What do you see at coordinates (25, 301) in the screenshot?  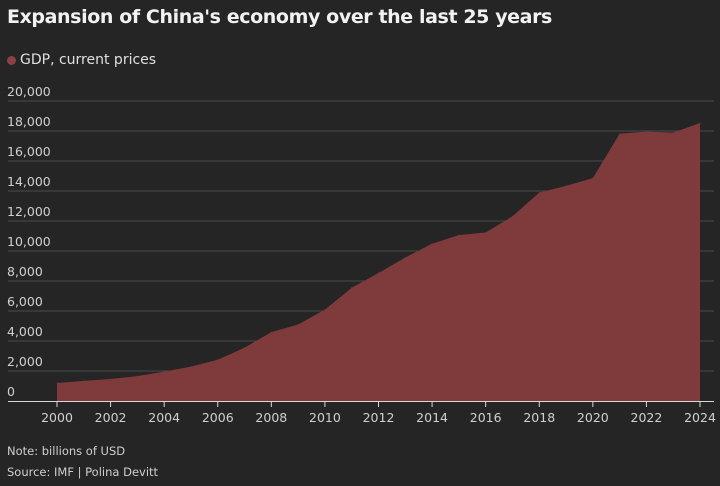 I see `y-tick-label-6000: 6,000` at bounding box center [25, 301].